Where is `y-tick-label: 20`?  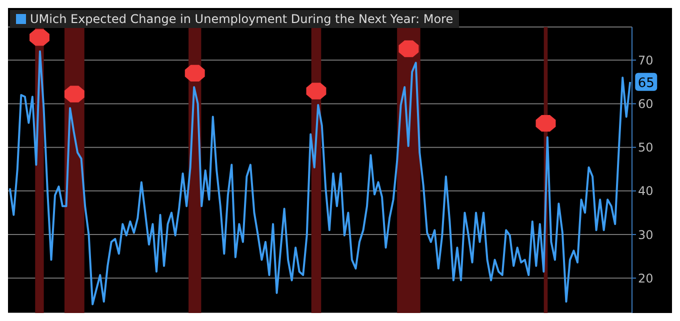
y-tick-label: 20 is located at coordinates (646, 278).